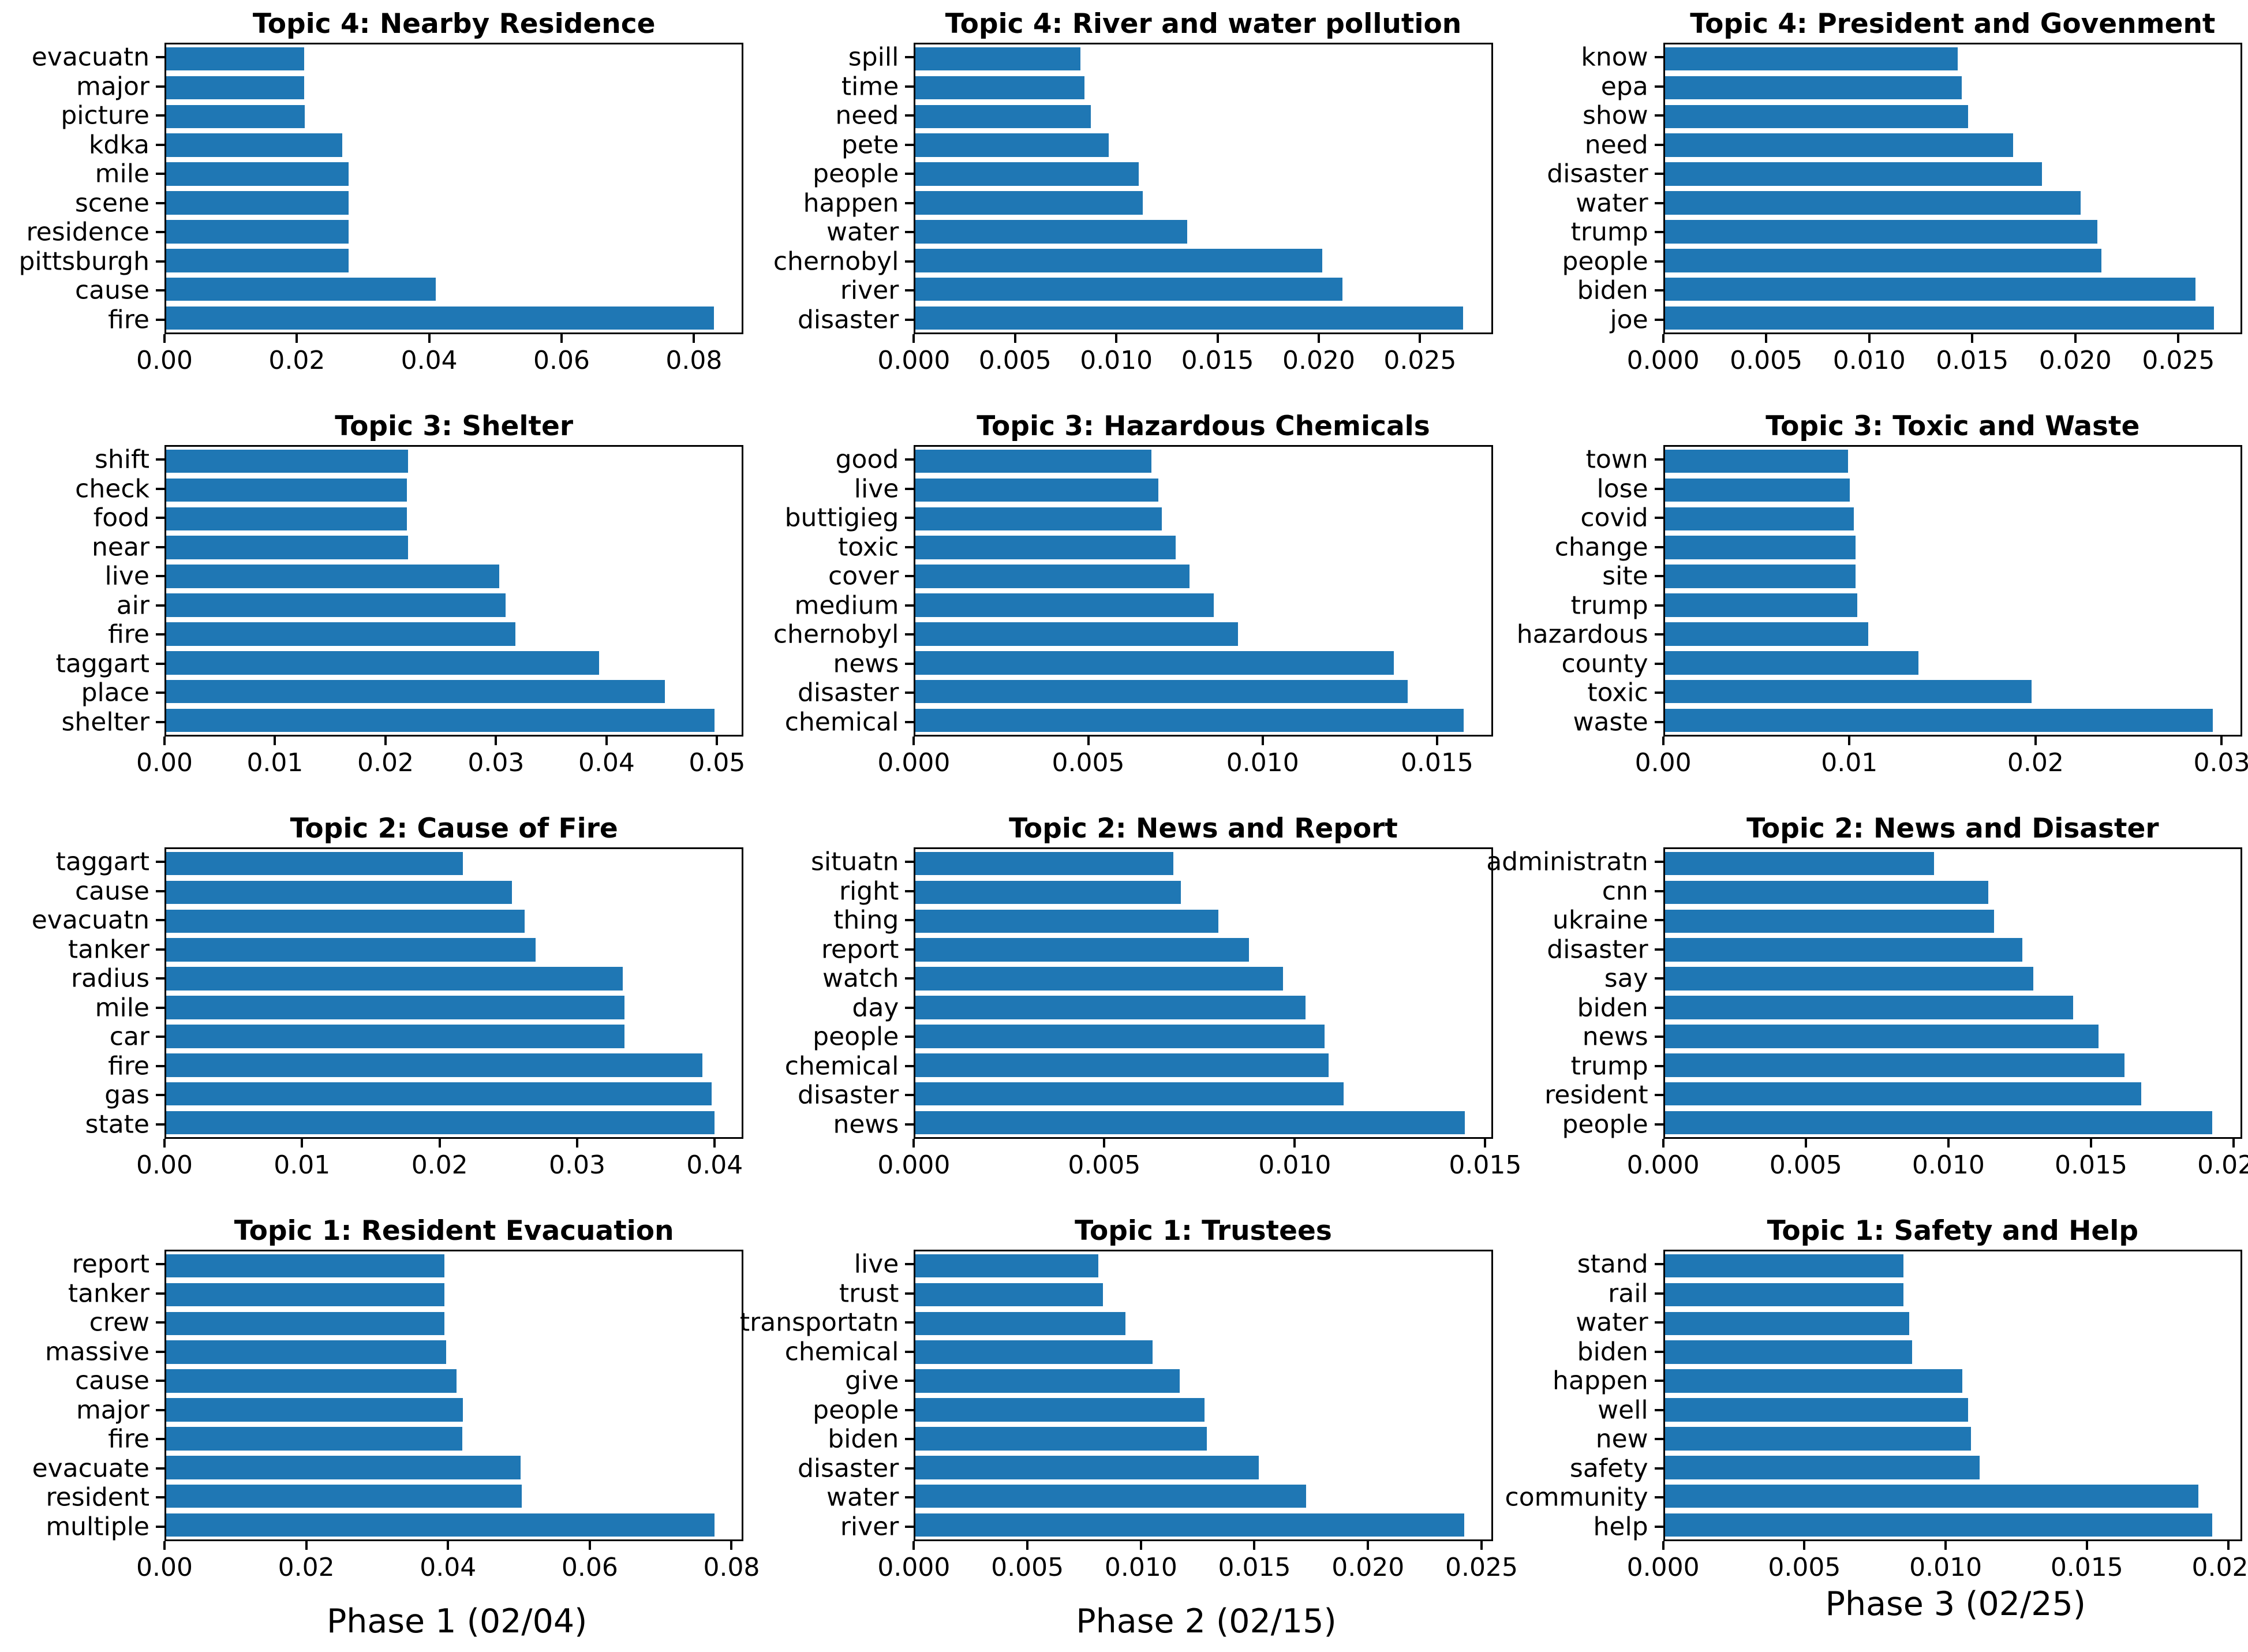 Image resolution: width=2248 pixels, height=1652 pixels. Describe the element at coordinates (90, 1468) in the screenshot. I see `y-axis-label: evacuate` at that location.